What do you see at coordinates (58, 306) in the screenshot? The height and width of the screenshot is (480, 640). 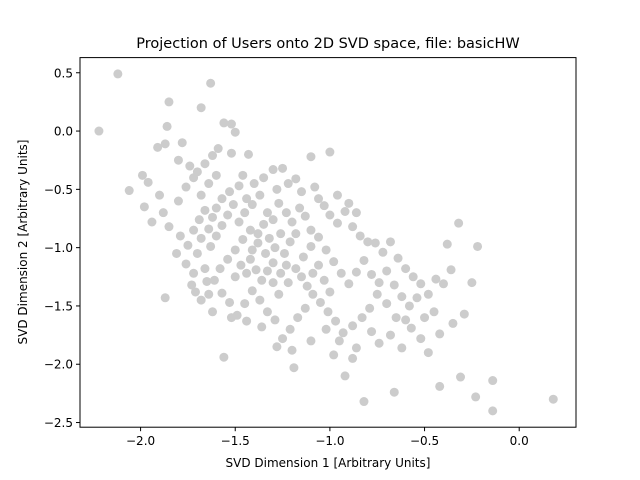 I see `y-tick-label: −1.5` at bounding box center [58, 306].